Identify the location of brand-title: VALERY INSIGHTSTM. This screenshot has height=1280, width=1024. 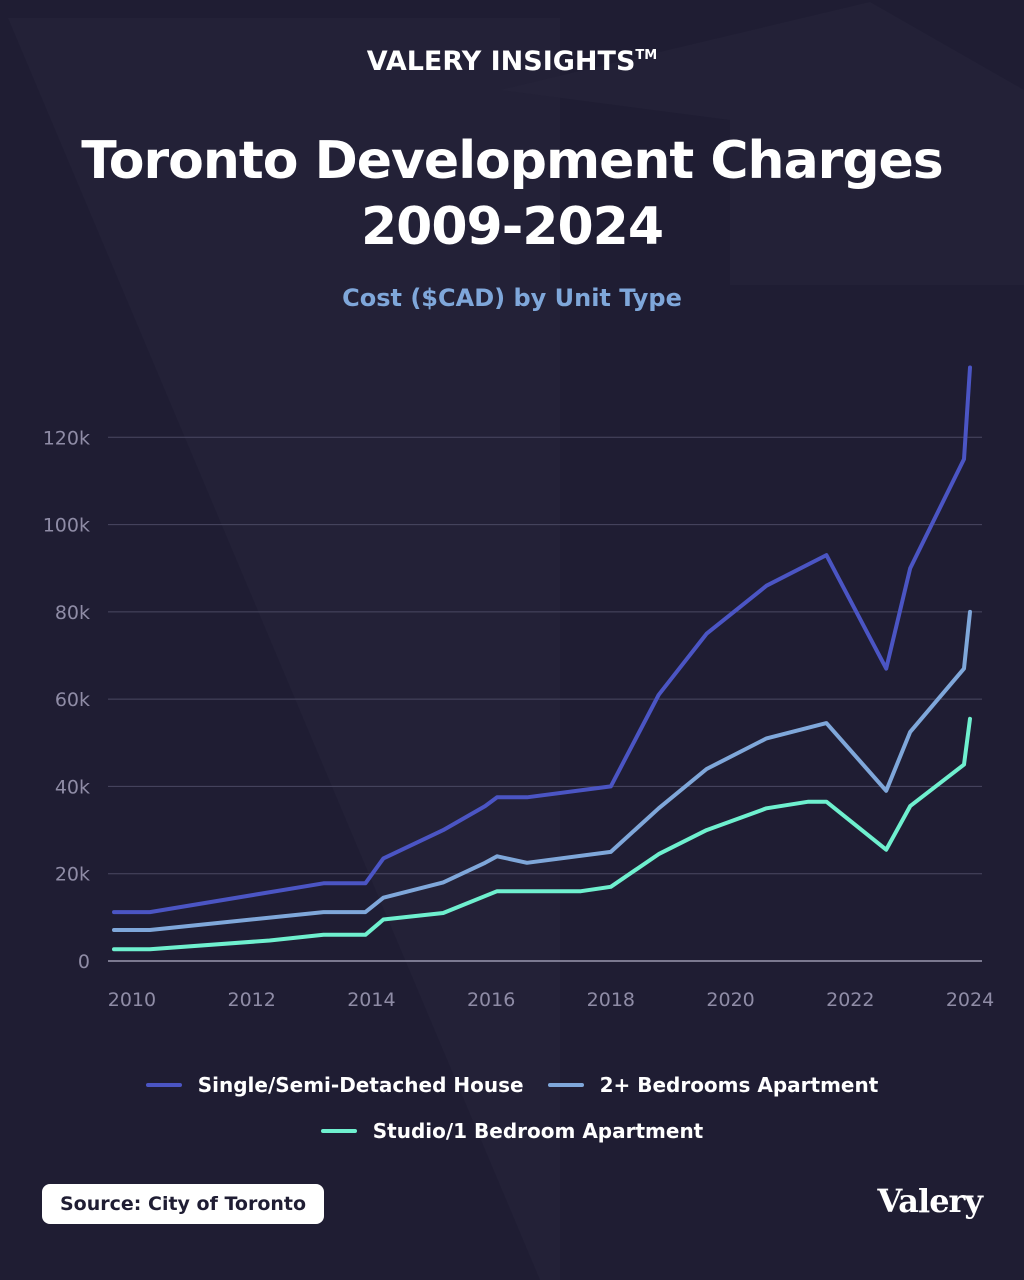
(512, 61).